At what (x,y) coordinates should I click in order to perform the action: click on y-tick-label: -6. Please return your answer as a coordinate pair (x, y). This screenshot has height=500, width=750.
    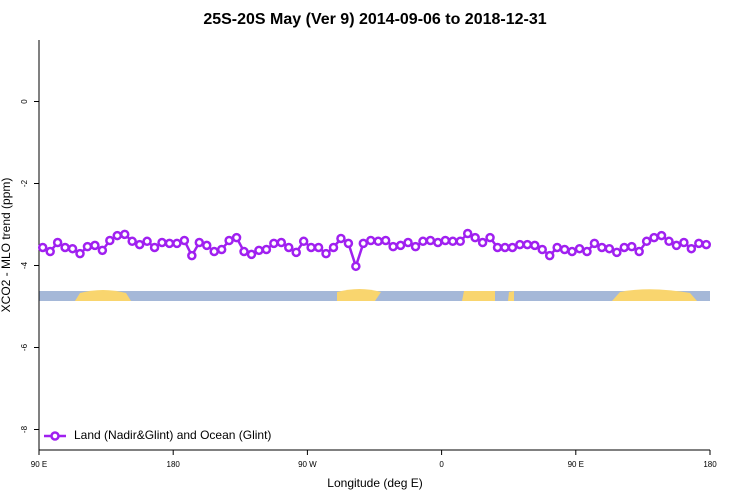
    Looking at the image, I should click on (24, 347).